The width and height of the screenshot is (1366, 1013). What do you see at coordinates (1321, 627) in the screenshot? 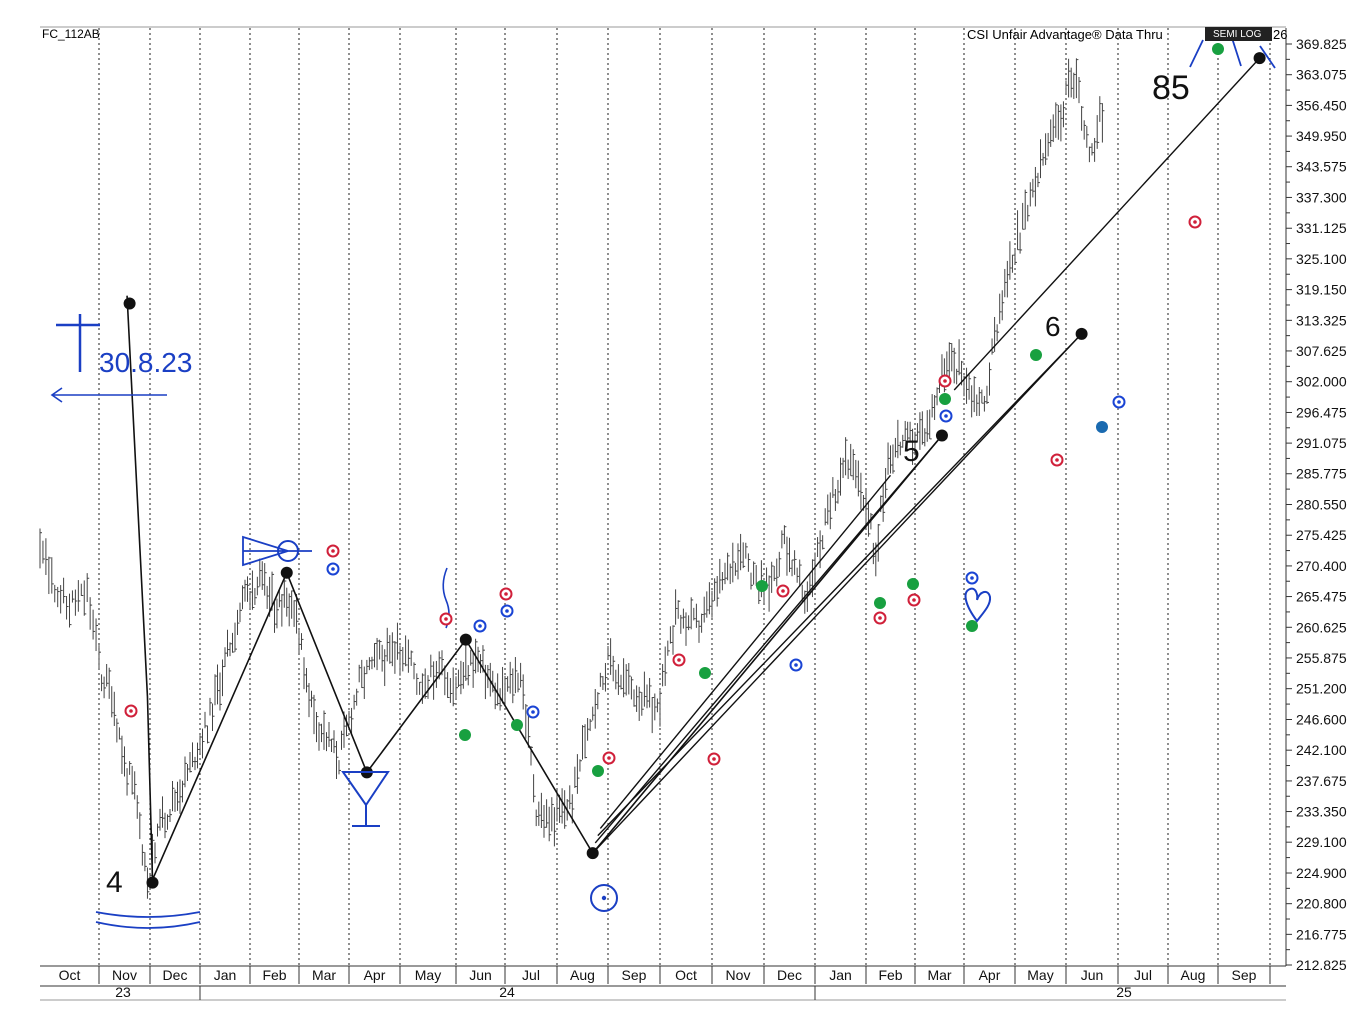
I see `y-tick-label: 260.625` at bounding box center [1321, 627].